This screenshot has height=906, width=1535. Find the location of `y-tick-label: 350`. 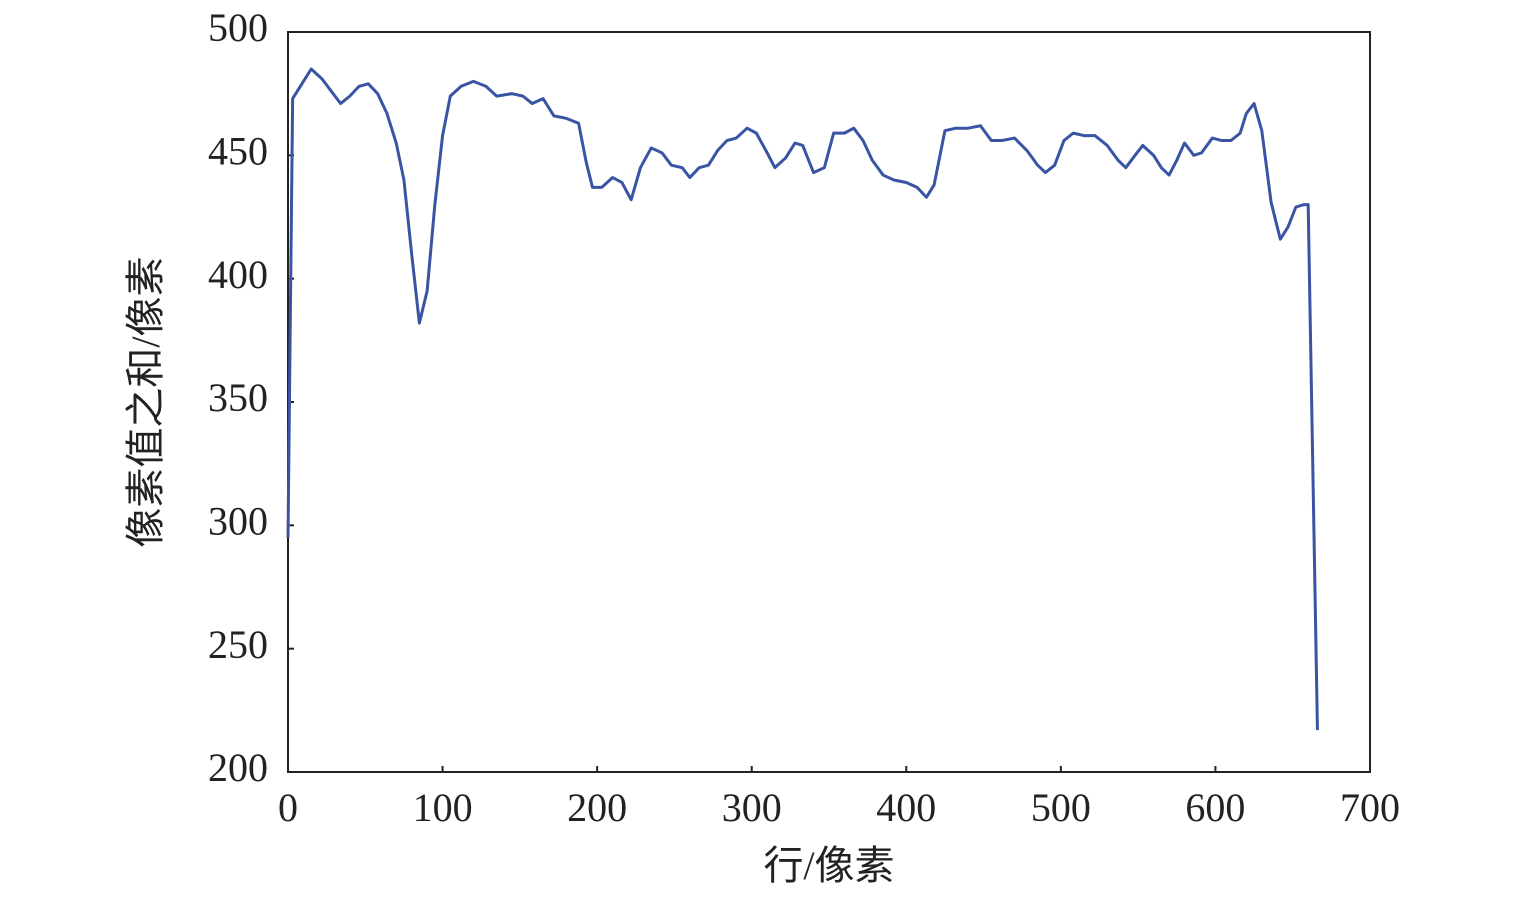

y-tick-label: 350 is located at coordinates (238, 397).